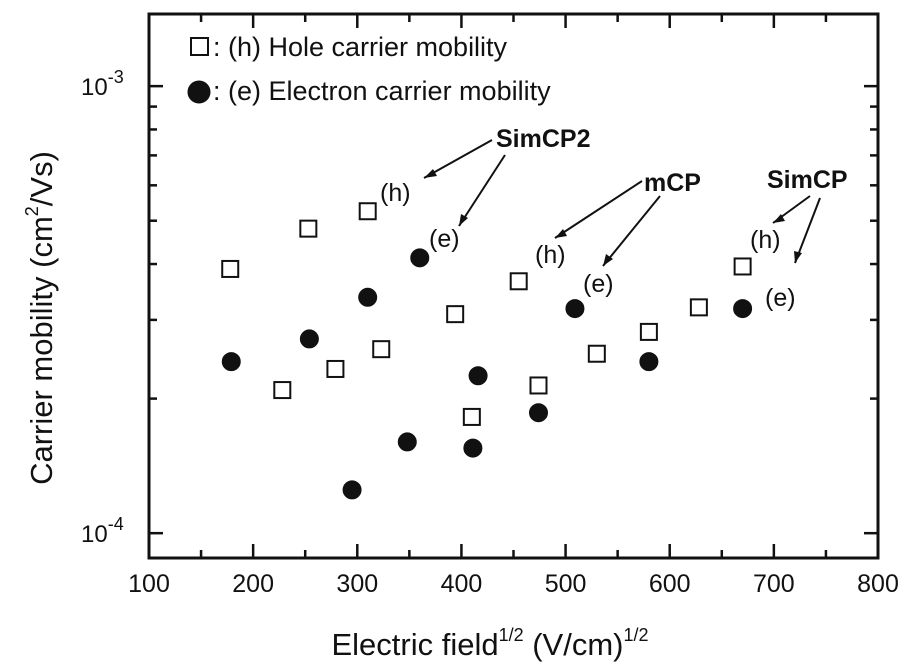 The height and width of the screenshot is (664, 909). What do you see at coordinates (543, 139) in the screenshot?
I see `annotation-simcp2: SimCP2` at bounding box center [543, 139].